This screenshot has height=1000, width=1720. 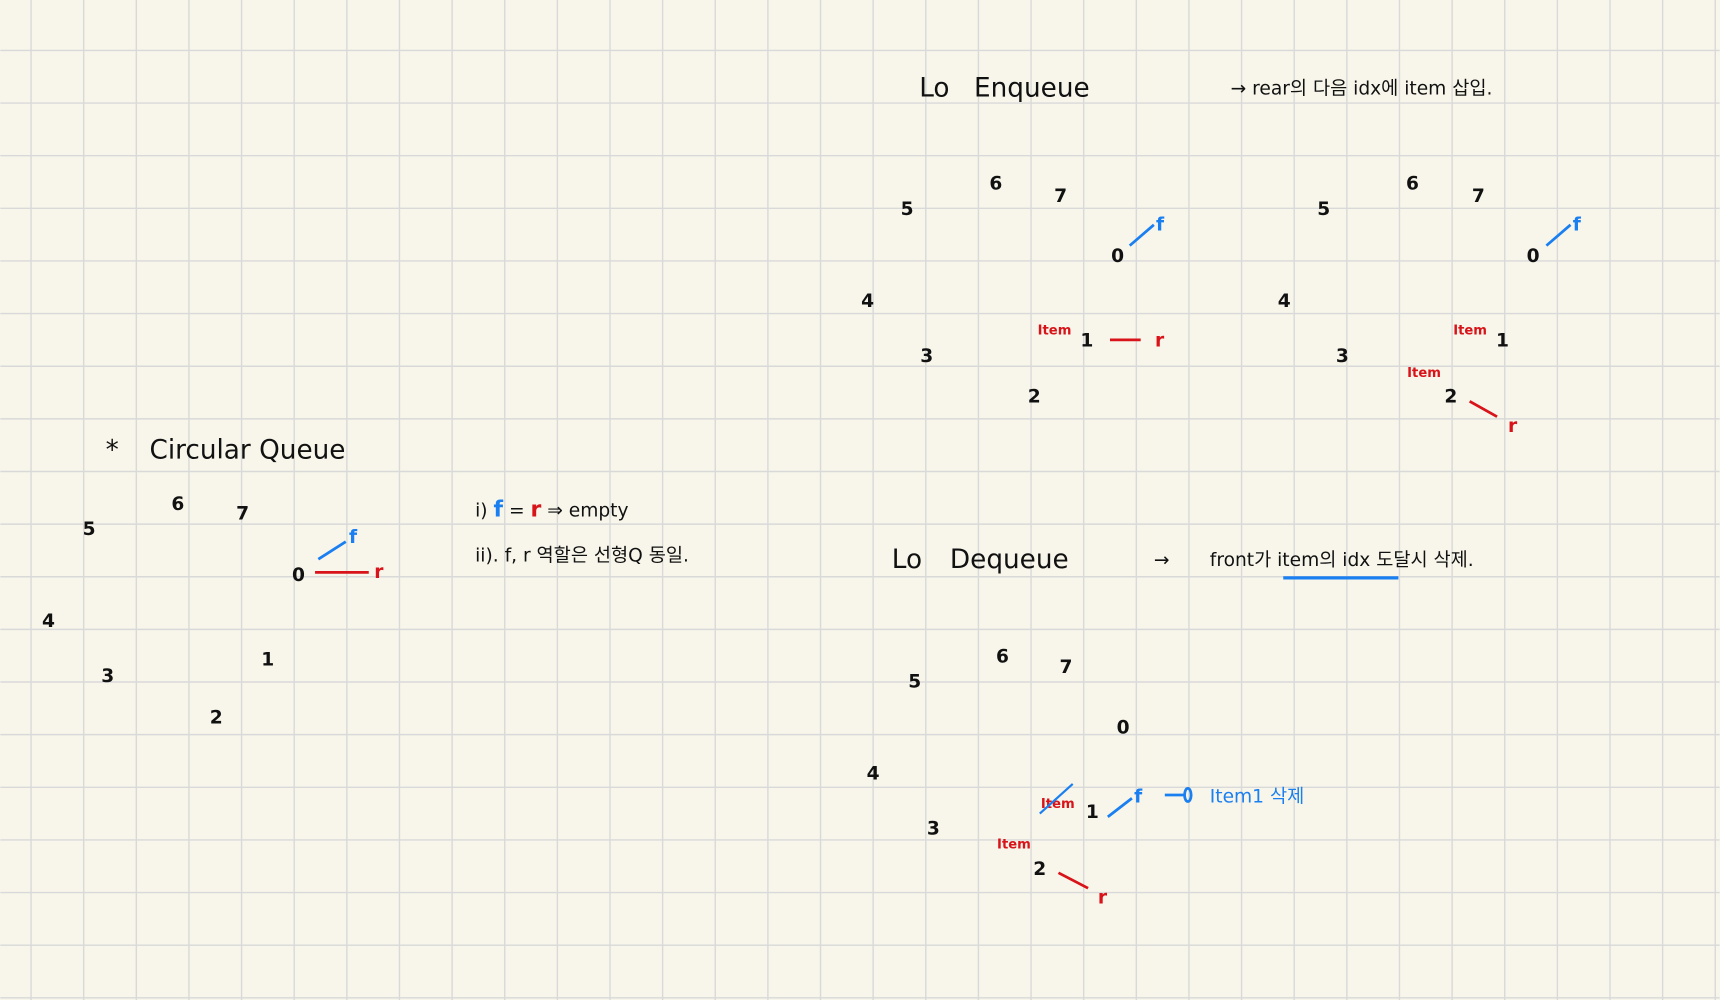 What do you see at coordinates (1058, 804) in the screenshot?
I see `deleted-item-label: Item` at bounding box center [1058, 804].